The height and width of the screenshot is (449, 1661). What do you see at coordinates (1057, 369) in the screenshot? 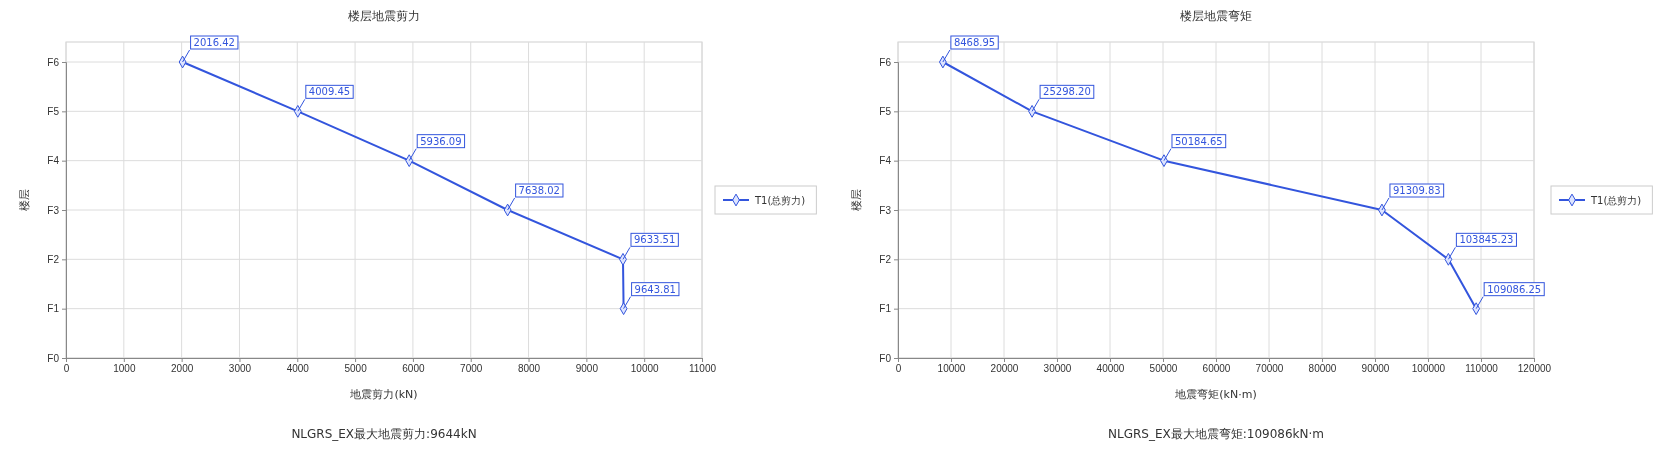
I see `x-tick-label: 30000` at bounding box center [1057, 369].